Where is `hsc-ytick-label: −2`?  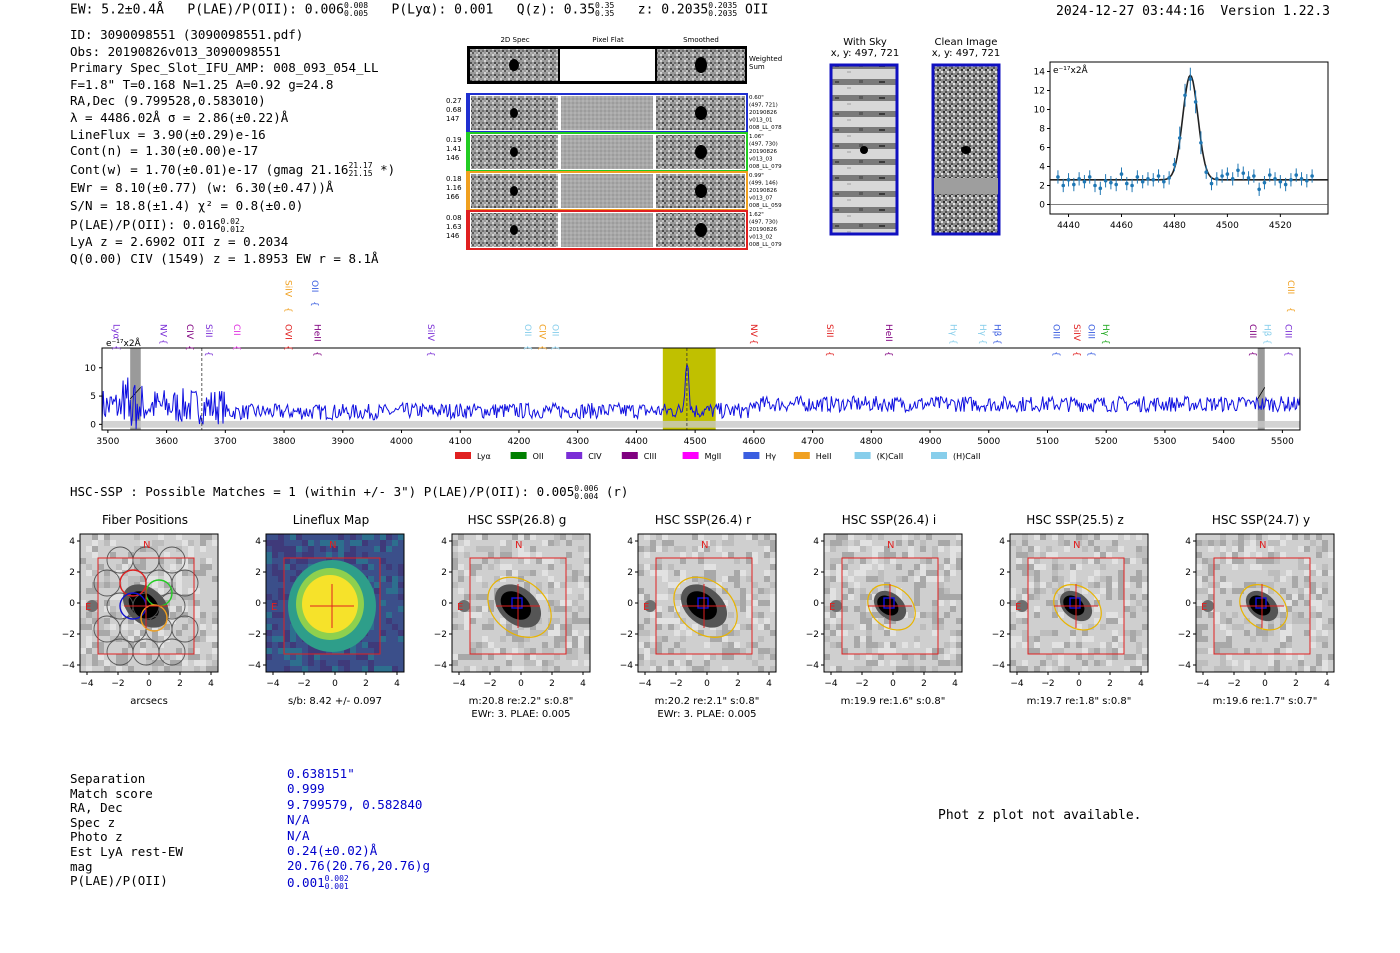 hsc-ytick-label: −2 is located at coordinates (440, 635).